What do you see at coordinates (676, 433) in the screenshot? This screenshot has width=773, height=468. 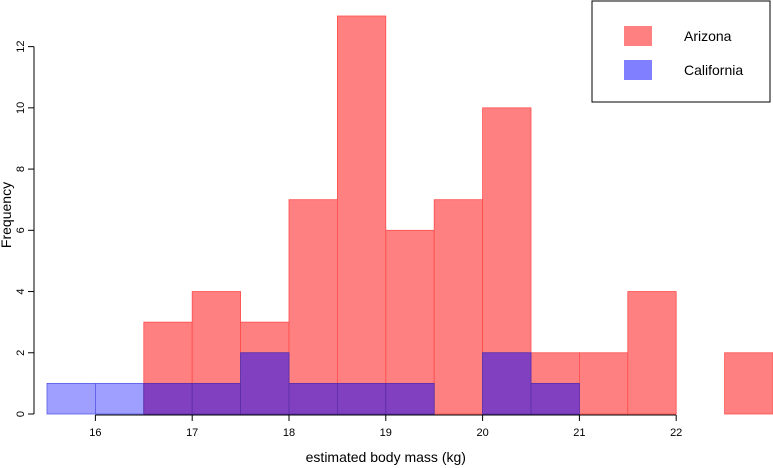 I see `x-tick-label-22: 22` at bounding box center [676, 433].